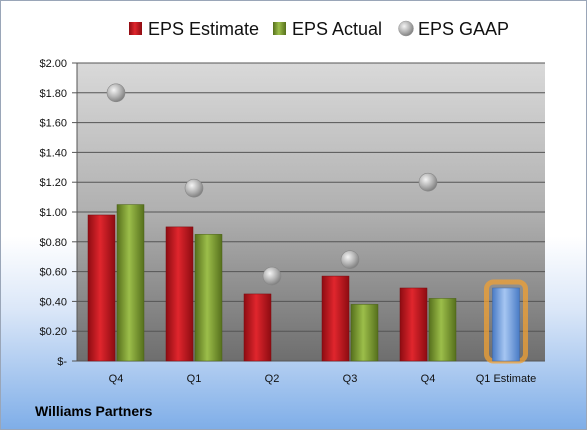 The width and height of the screenshot is (587, 430). I want to click on legend-label: EPS GAAP, so click(463, 29).